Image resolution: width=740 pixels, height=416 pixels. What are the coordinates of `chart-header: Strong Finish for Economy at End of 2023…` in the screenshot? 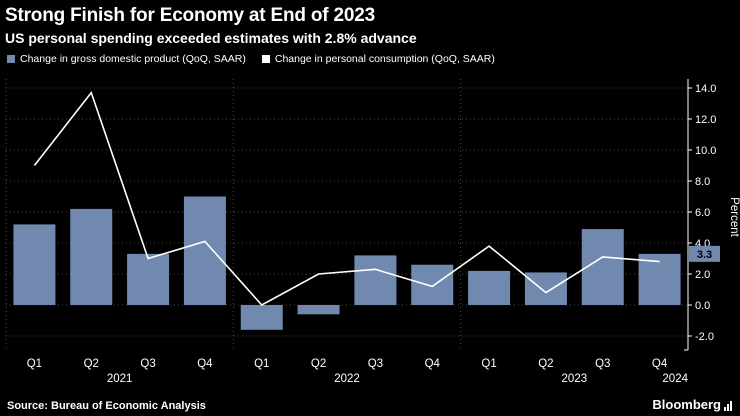 It's located at (370, 23).